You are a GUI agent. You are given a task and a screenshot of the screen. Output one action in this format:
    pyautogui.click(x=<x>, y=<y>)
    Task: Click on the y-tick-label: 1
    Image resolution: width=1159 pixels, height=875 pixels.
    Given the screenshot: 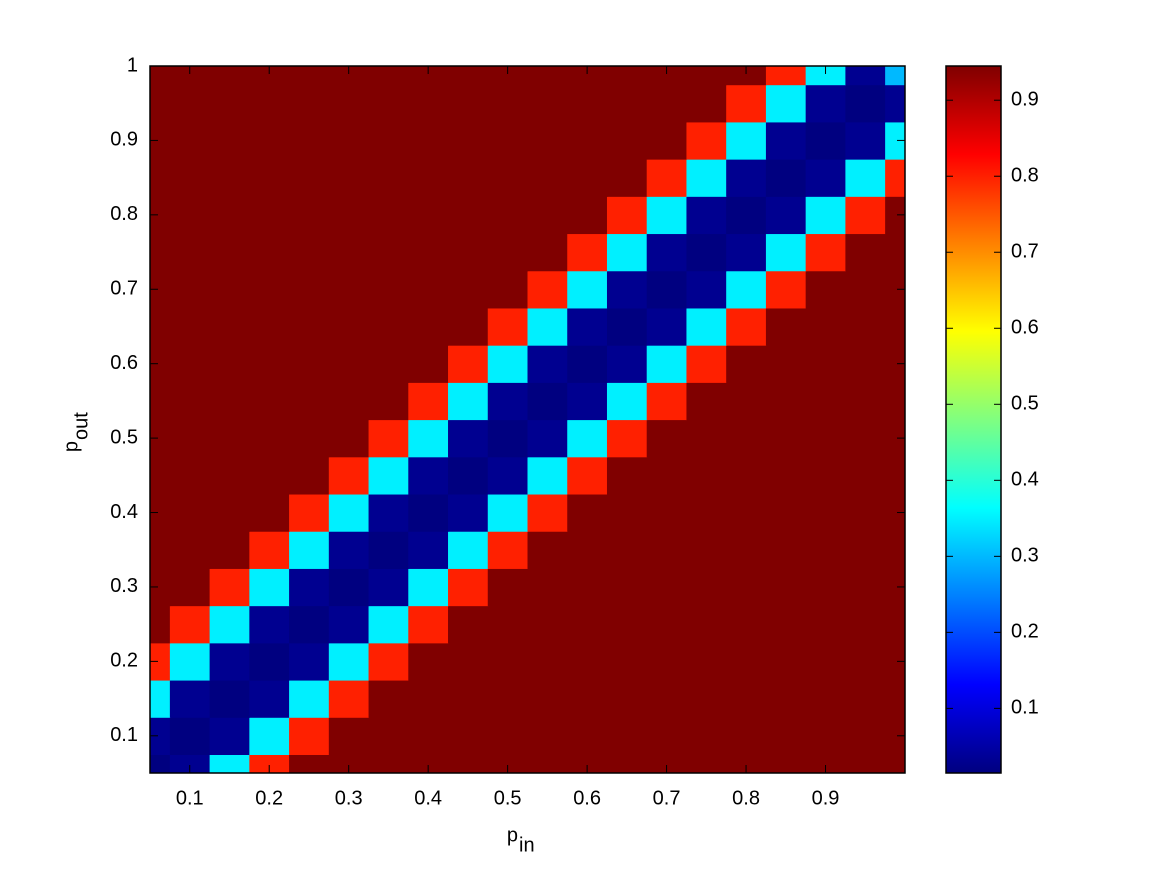 What is the action you would take?
    pyautogui.click(x=132, y=65)
    